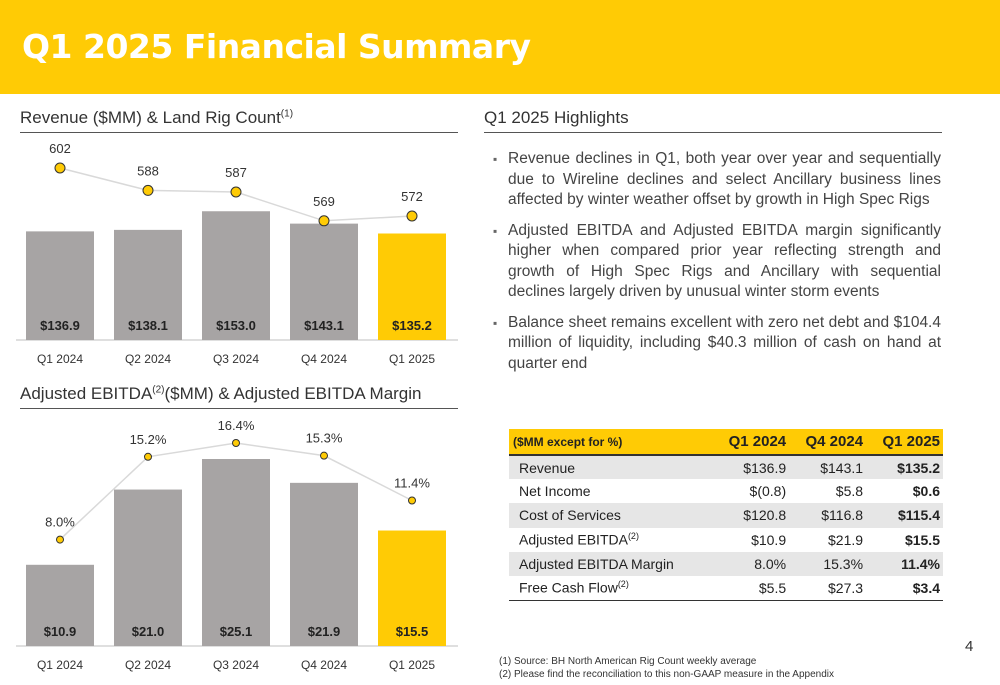 Image resolution: width=1000 pixels, height=685 pixels. I want to click on cell-q4-2024: $21.9, so click(846, 539).